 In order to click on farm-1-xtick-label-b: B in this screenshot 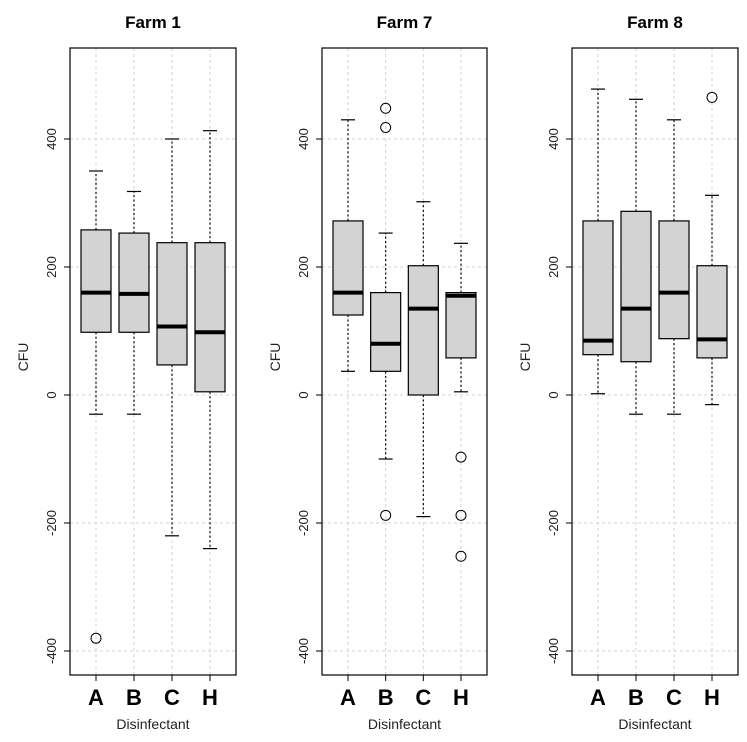, I will do `click(134, 697)`.